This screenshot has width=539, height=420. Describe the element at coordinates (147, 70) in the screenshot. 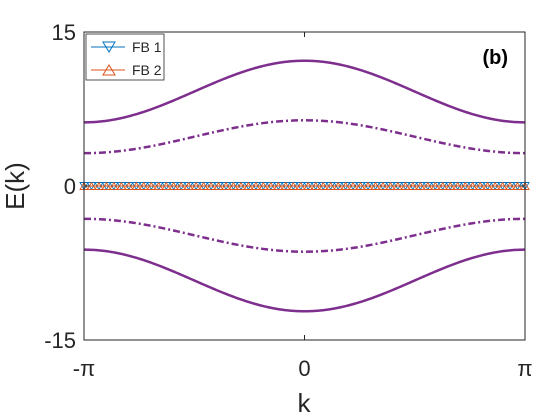

I see `legend-label-fb2: FB 2` at that location.